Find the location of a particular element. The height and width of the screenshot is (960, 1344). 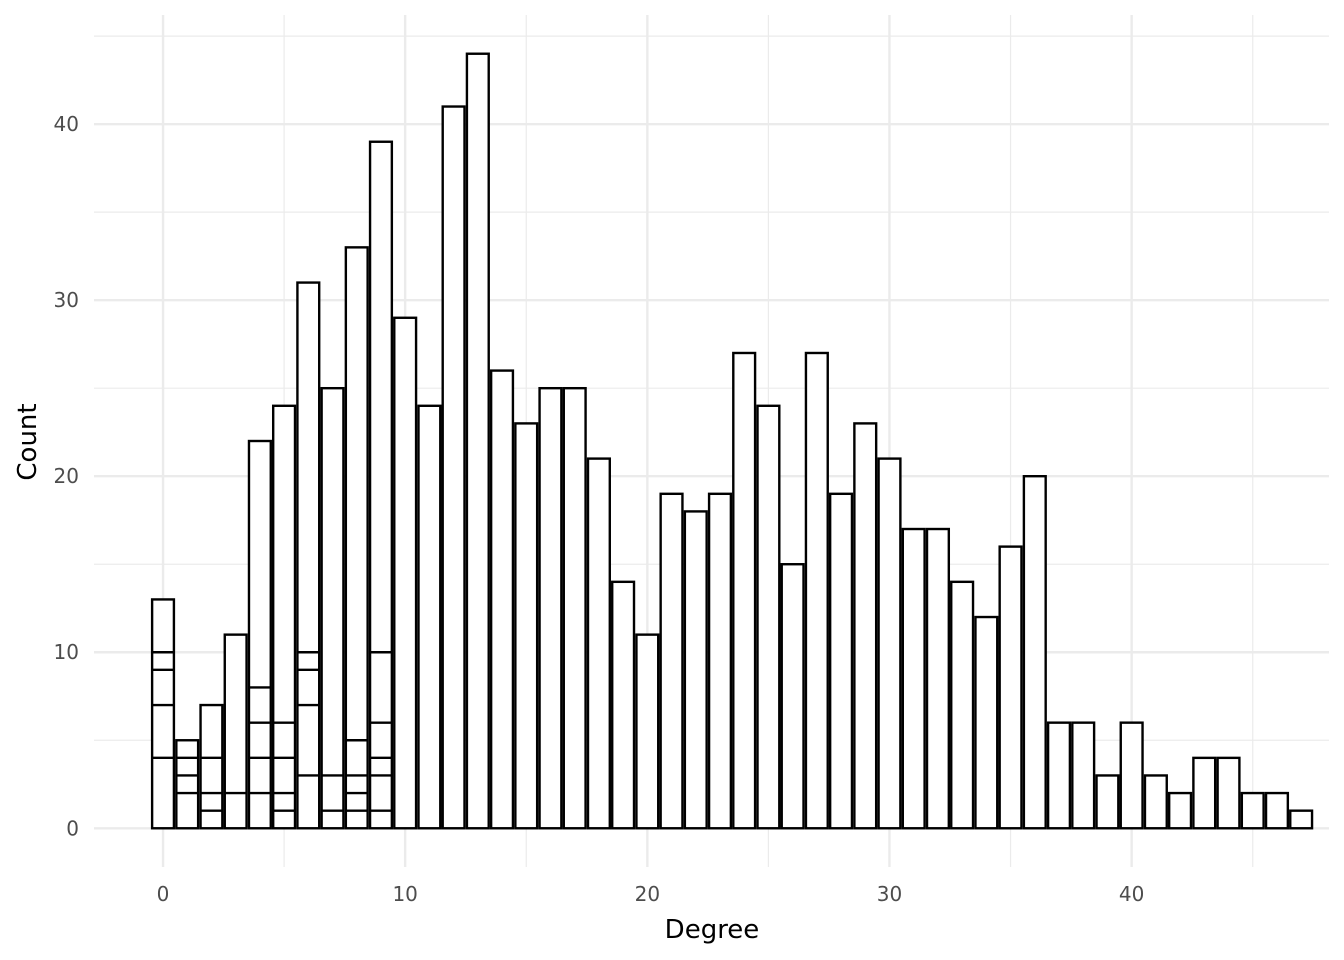

x-tick-label: 40 is located at coordinates (1131, 894).